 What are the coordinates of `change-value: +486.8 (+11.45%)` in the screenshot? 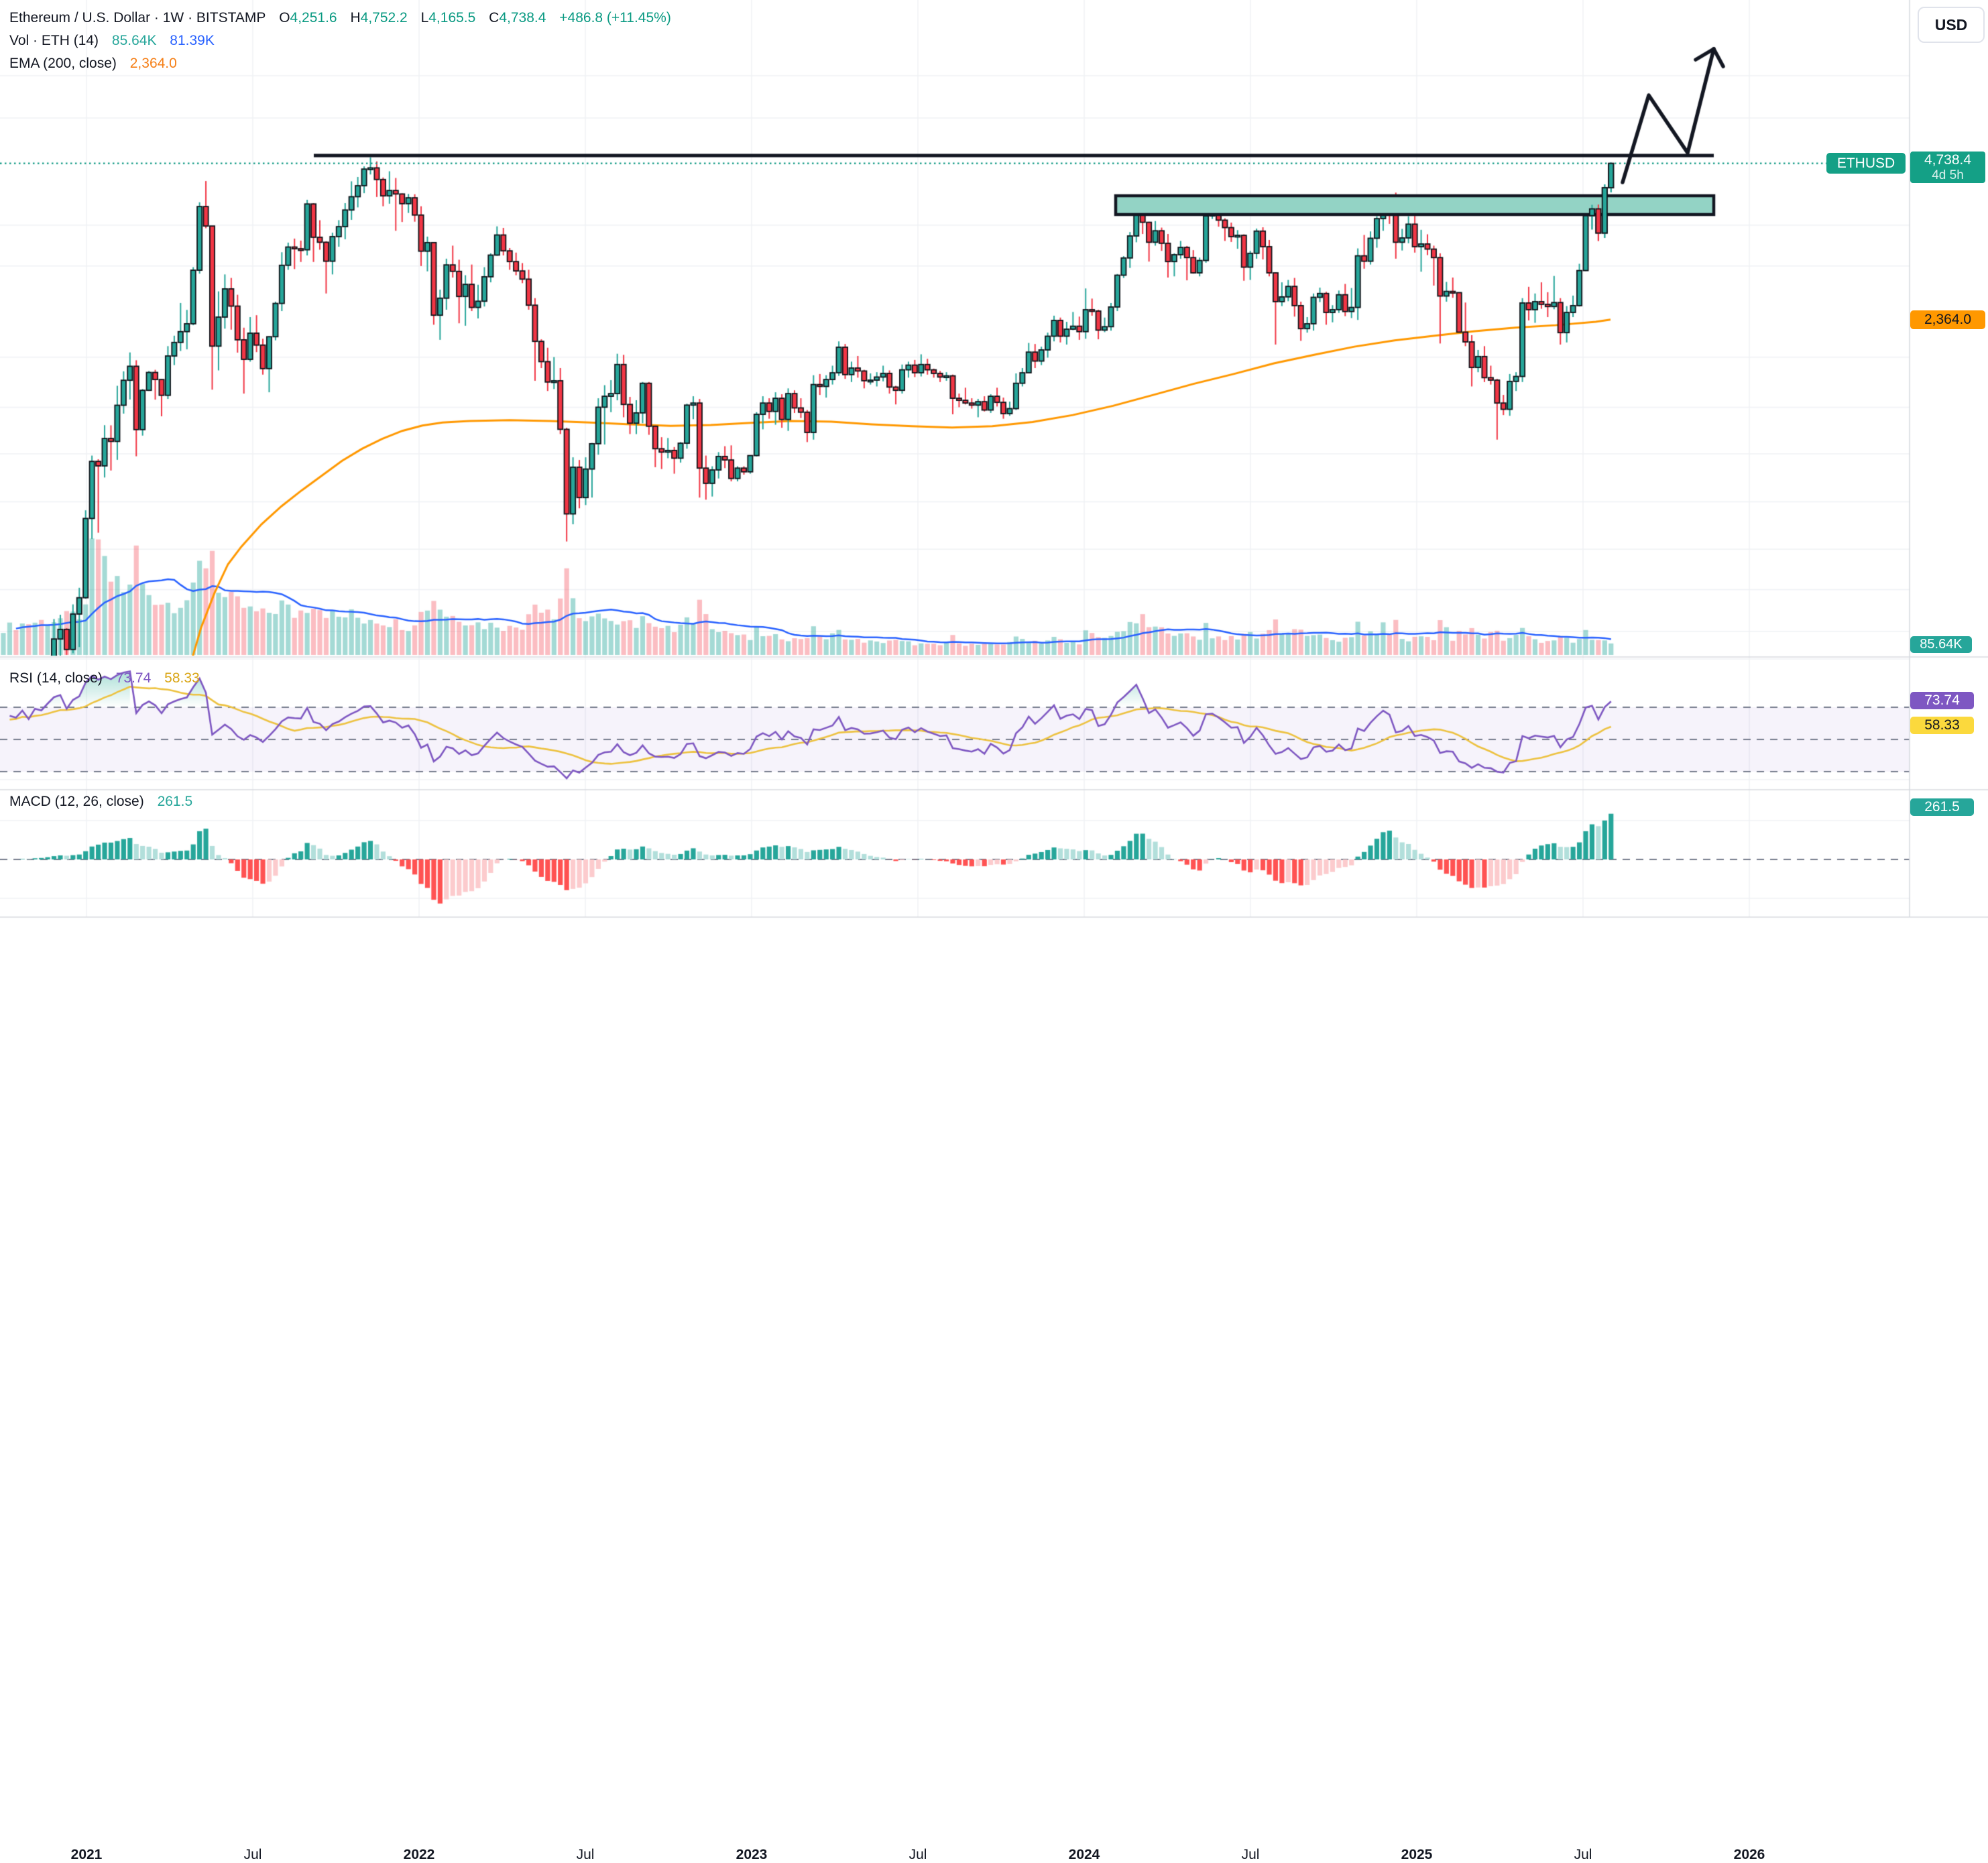 It's located at (615, 18).